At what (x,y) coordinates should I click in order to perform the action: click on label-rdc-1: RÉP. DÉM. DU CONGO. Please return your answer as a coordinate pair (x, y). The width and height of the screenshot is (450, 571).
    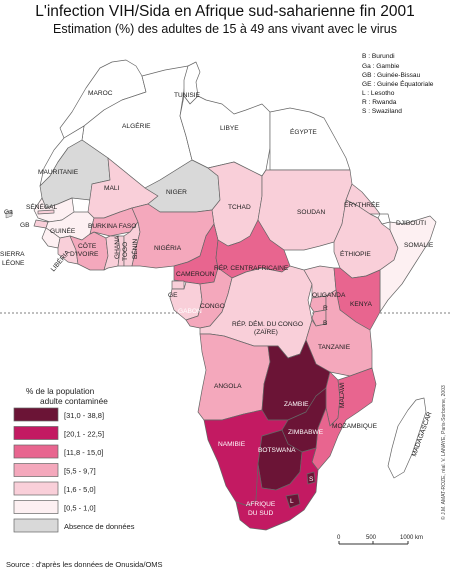
    Looking at the image, I should click on (267, 323).